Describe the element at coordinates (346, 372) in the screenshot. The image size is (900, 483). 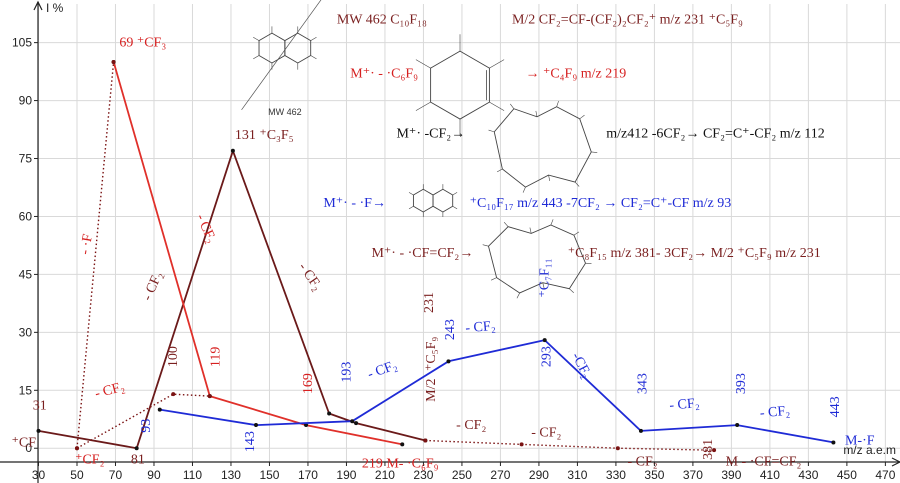
I see `annotation-label: 193` at that location.